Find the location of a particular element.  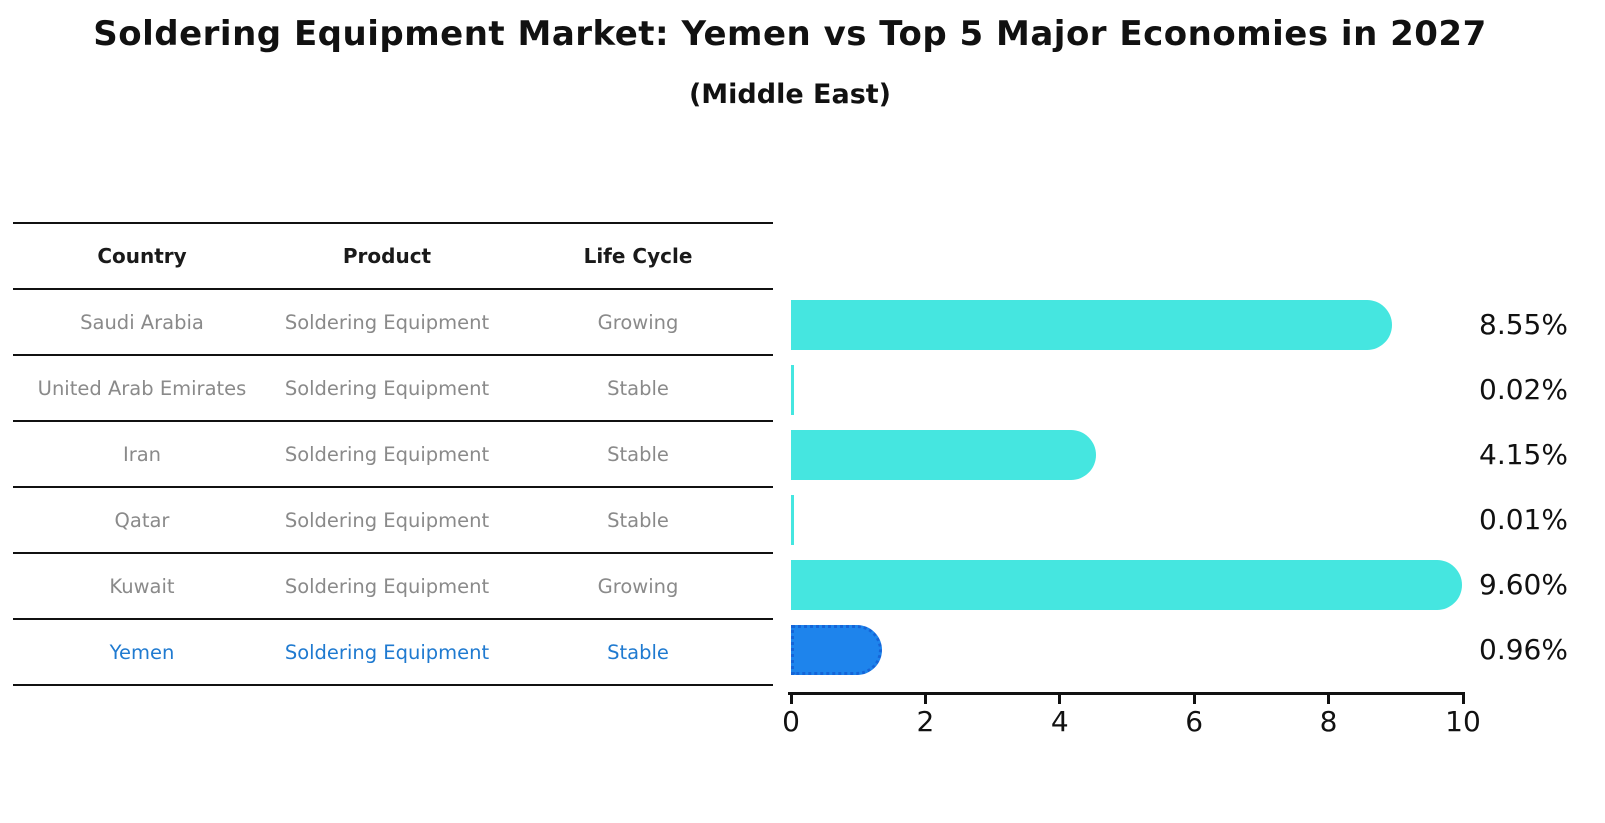

x-axis-tick-label: 10 is located at coordinates (1463, 721).